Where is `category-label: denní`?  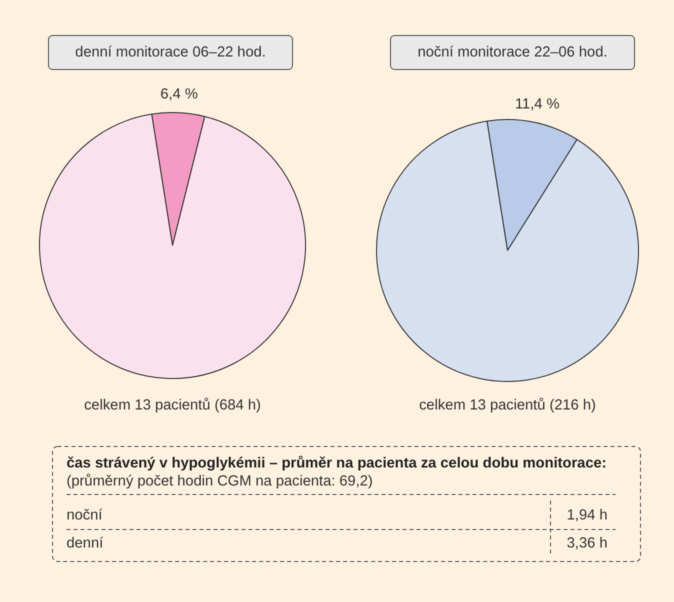 category-label: denní is located at coordinates (85, 544).